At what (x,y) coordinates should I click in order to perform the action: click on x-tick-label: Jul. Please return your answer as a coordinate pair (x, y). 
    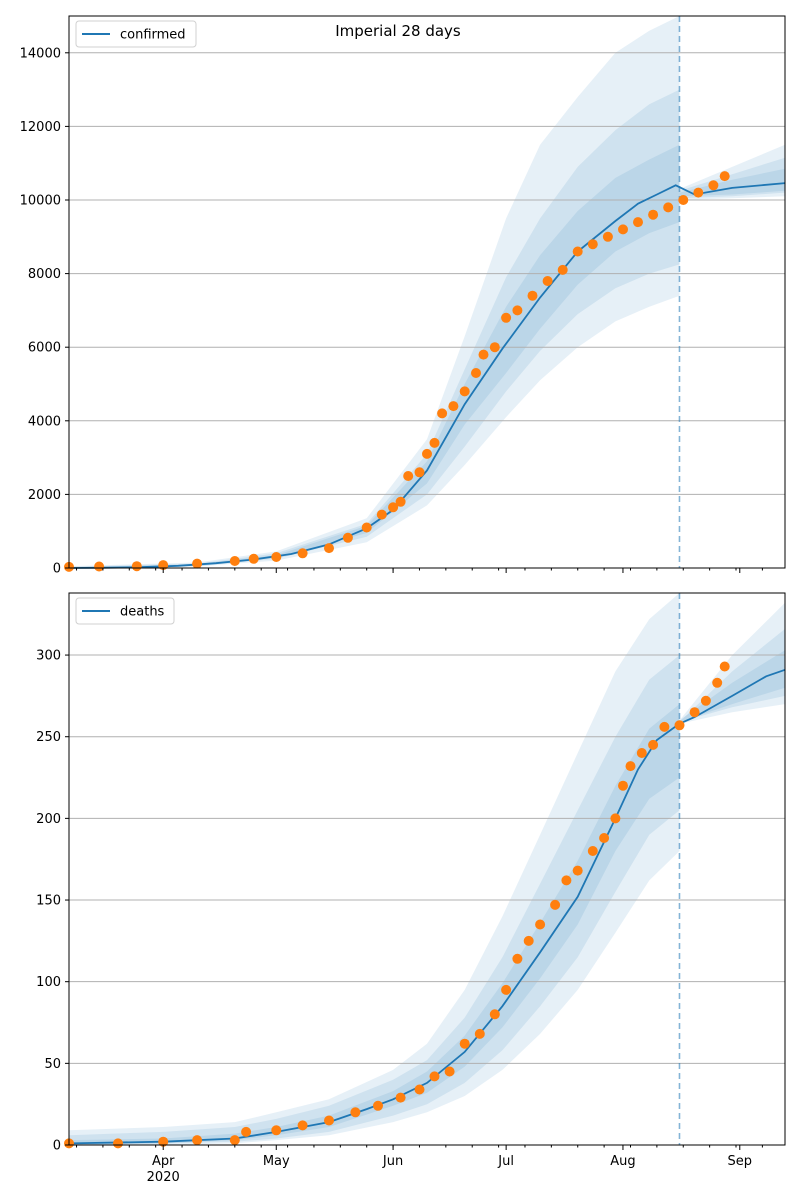
    Looking at the image, I should click on (505, 1161).